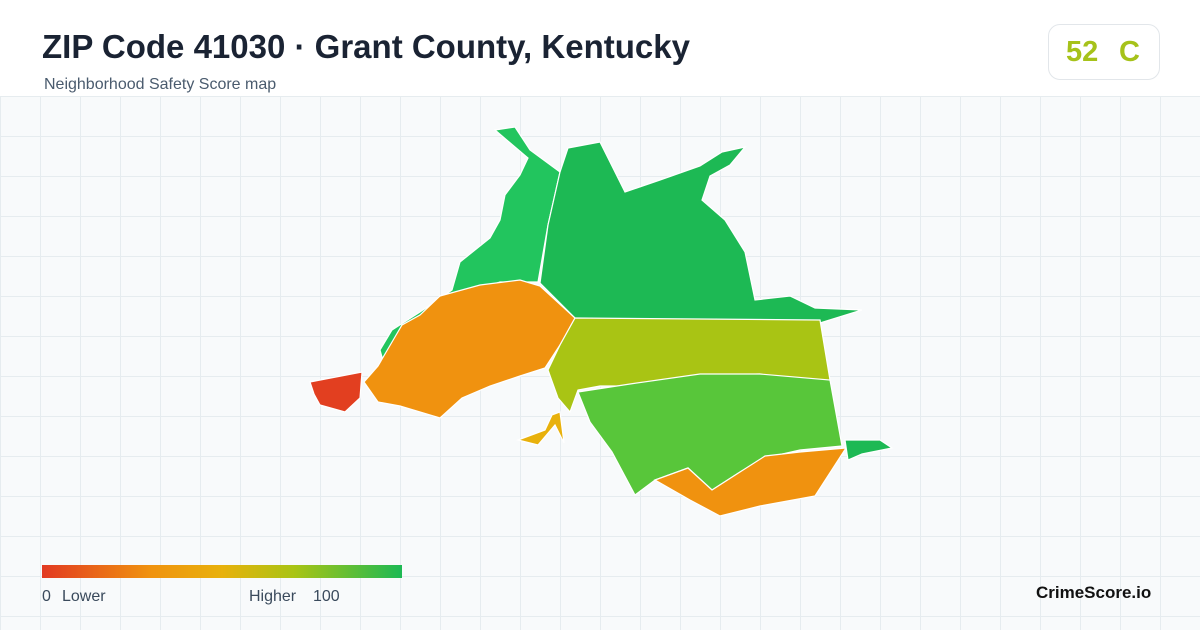 Image resolution: width=1200 pixels, height=630 pixels. I want to click on brand: CrimeScore.io, so click(1094, 592).